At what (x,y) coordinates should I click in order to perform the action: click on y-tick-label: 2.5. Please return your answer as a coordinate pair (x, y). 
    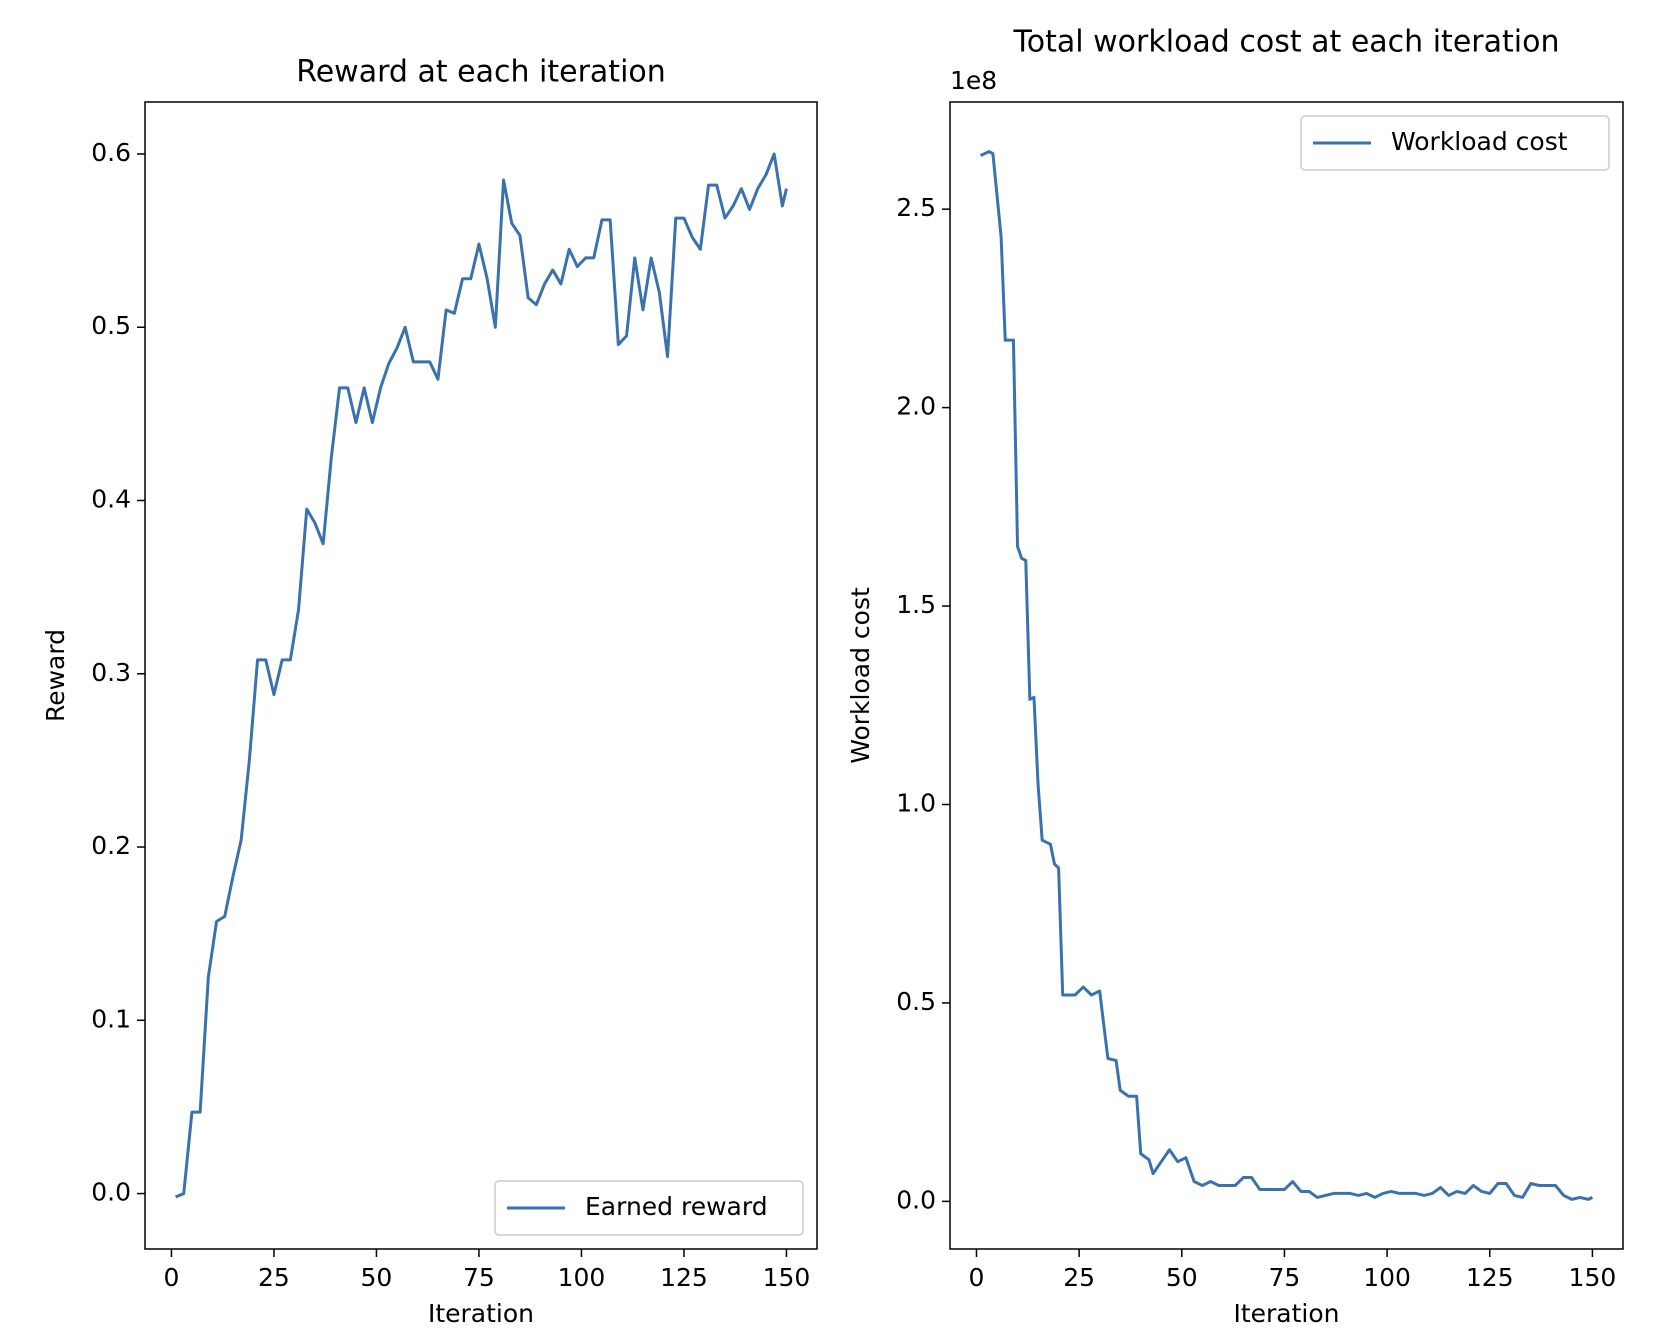
    Looking at the image, I should click on (916, 207).